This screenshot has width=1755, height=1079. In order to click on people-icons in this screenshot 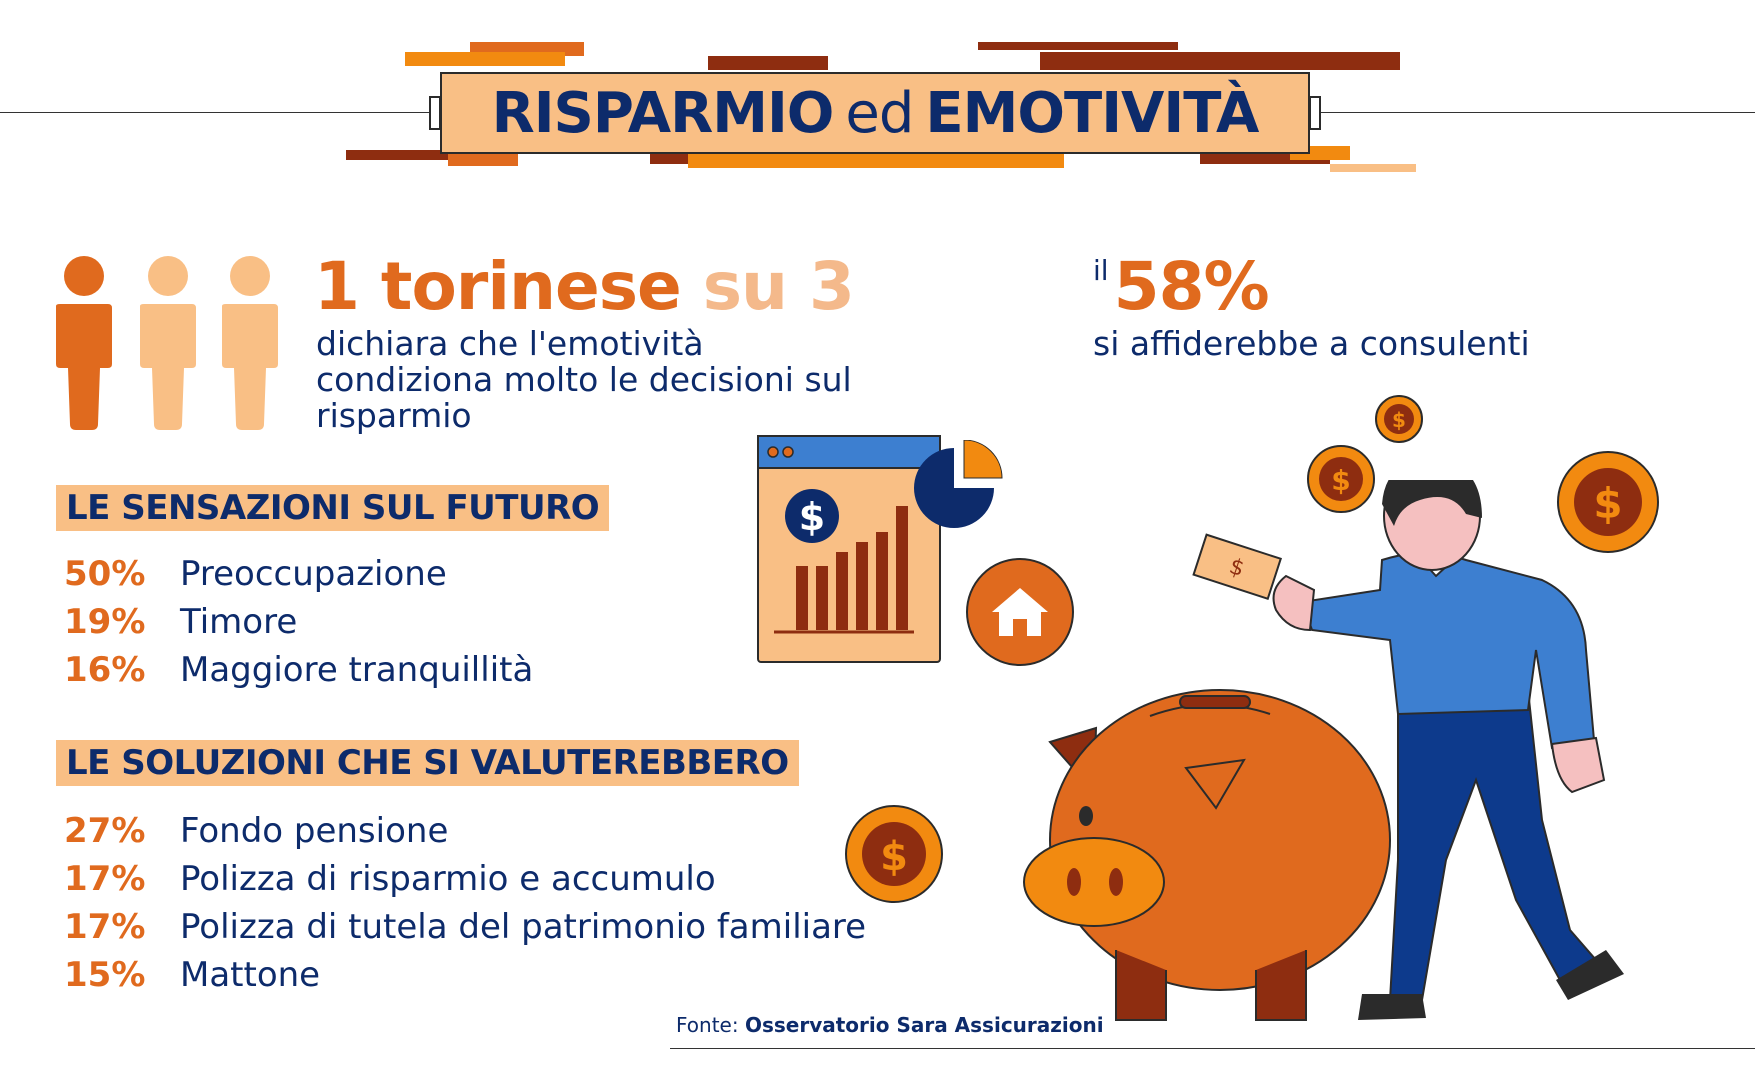, I will do `click(170, 344)`.